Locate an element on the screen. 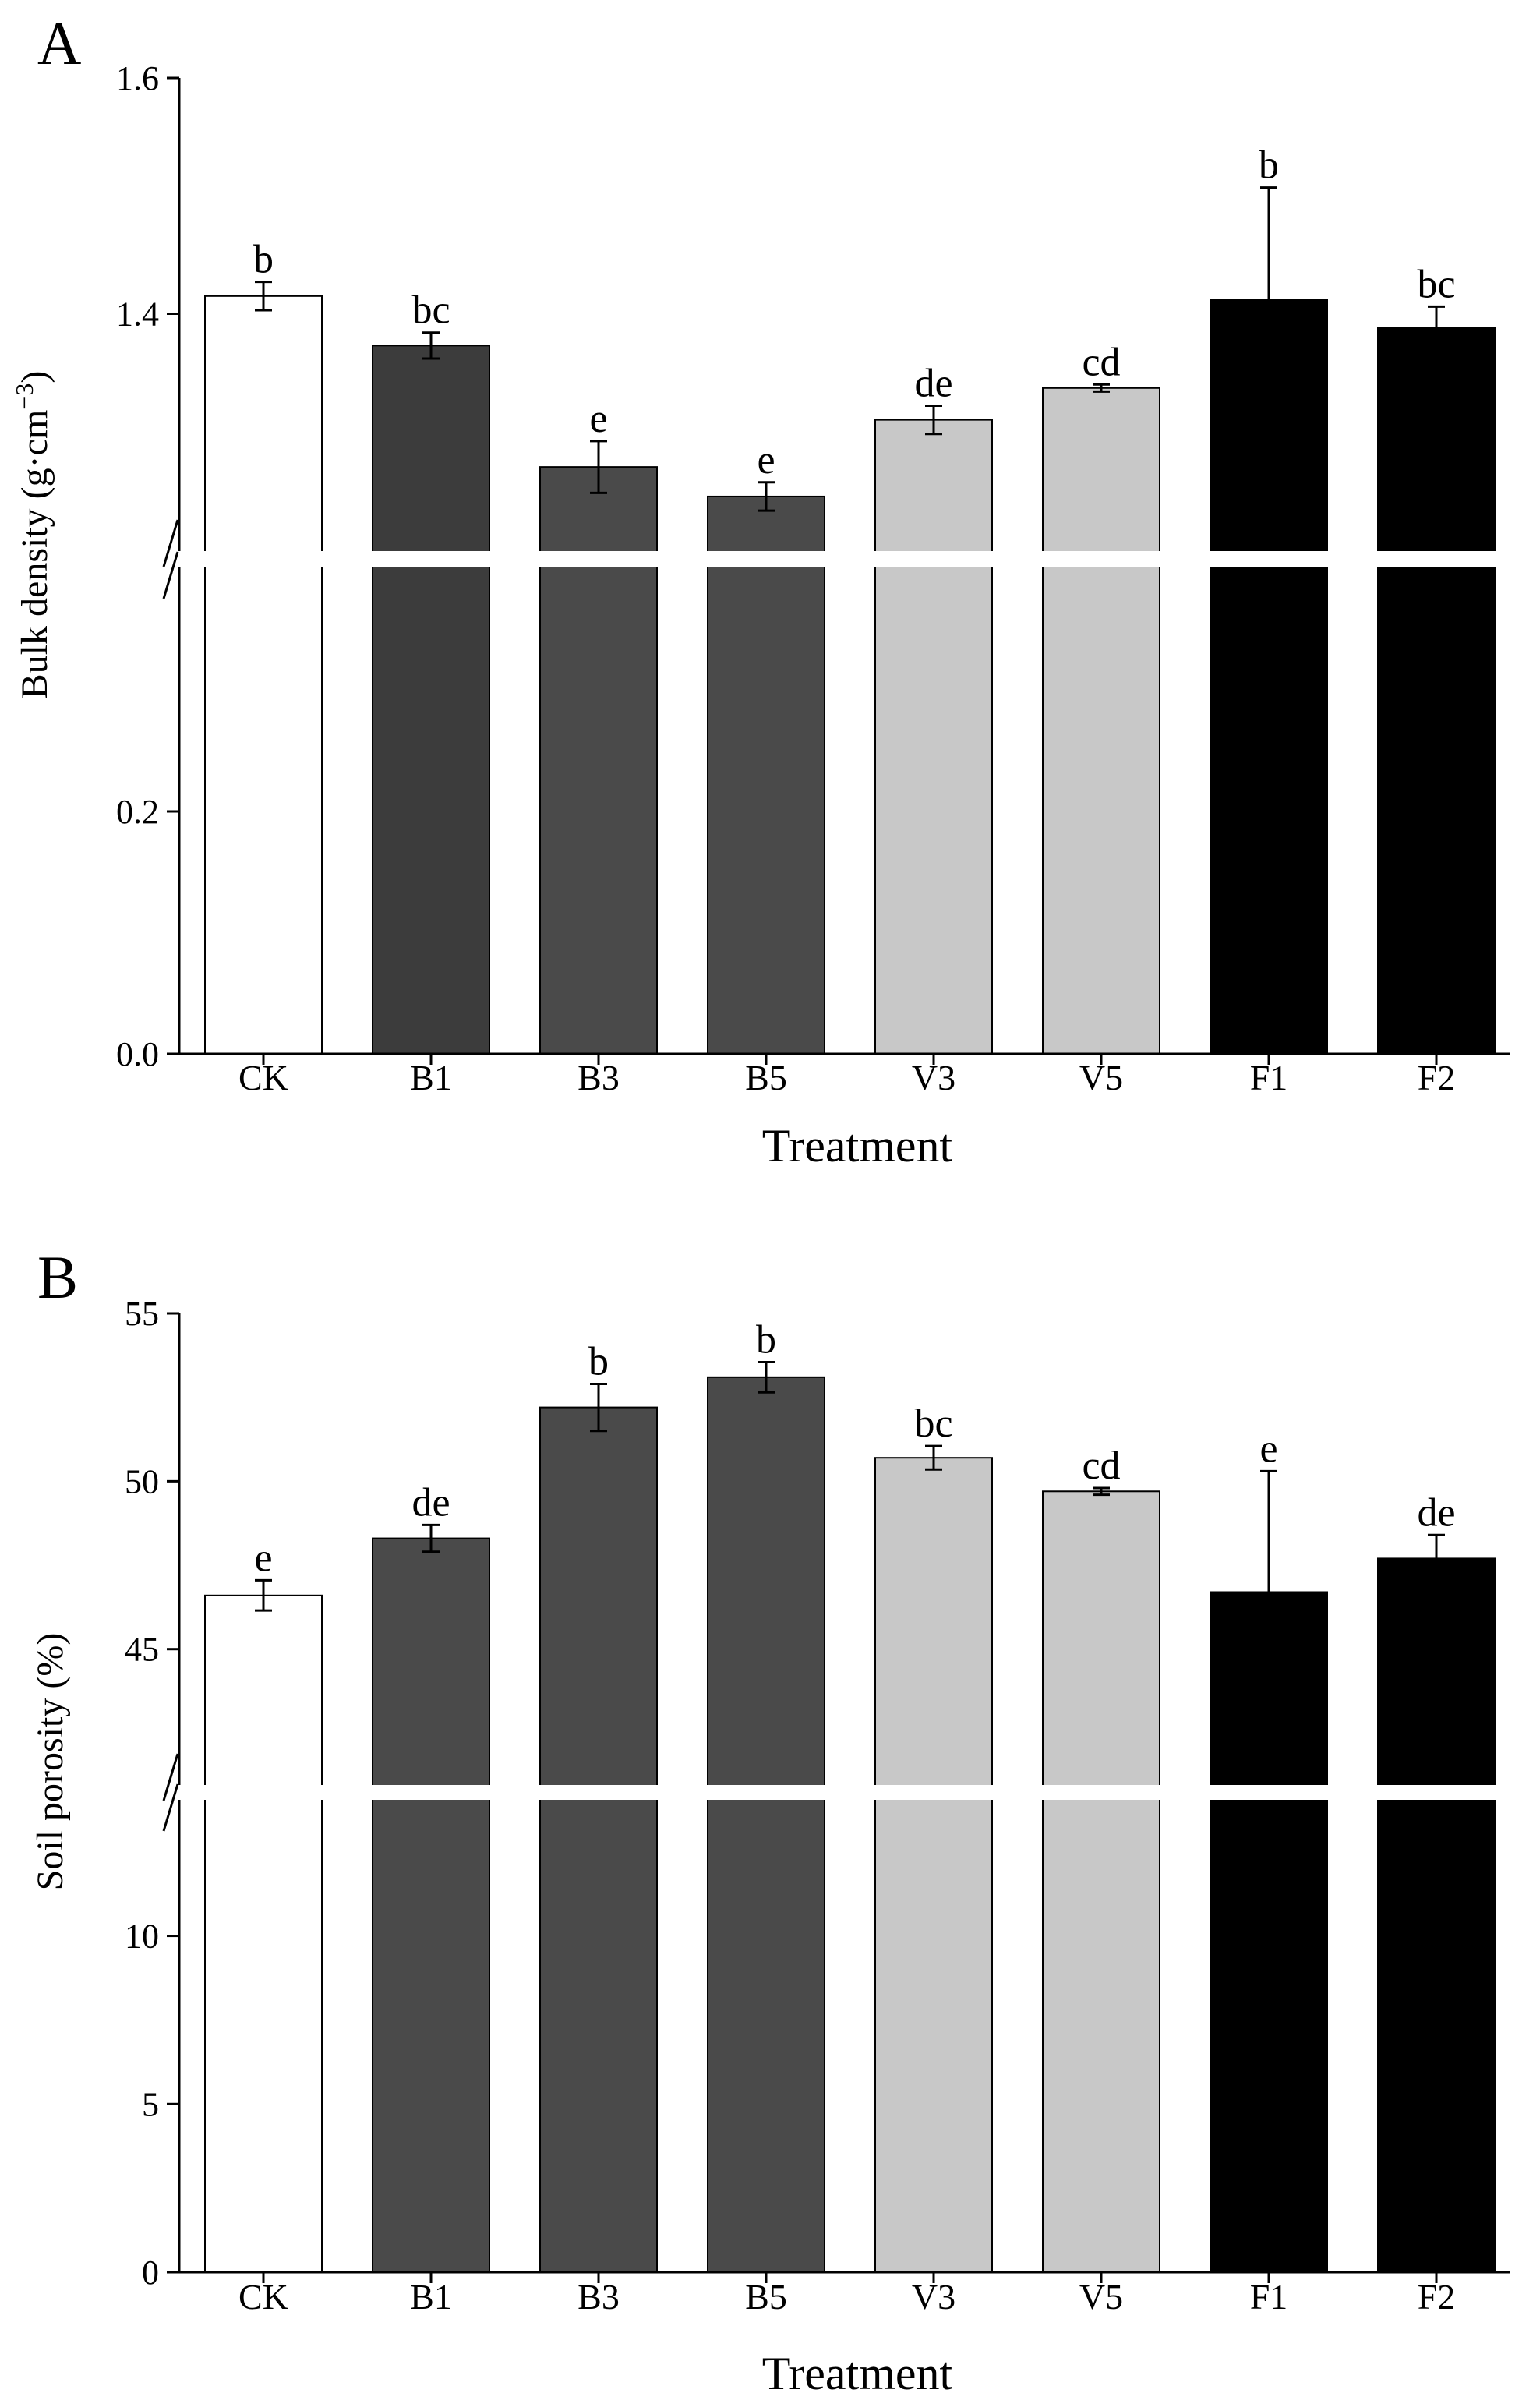 Image resolution: width=1540 pixels, height=2407 pixels. y-tick-label: 1.4 is located at coordinates (137, 314).